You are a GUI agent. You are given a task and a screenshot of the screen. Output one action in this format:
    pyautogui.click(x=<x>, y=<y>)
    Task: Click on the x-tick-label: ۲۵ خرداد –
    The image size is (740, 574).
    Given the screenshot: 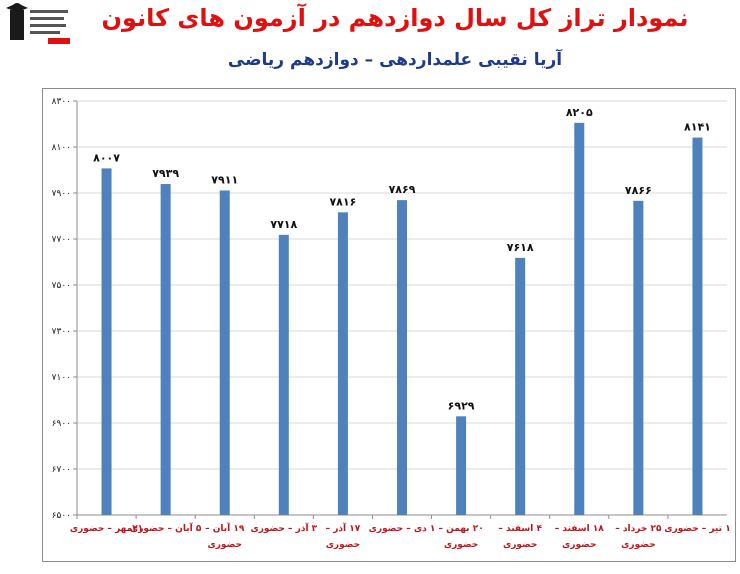 What is the action you would take?
    pyautogui.click(x=638, y=529)
    